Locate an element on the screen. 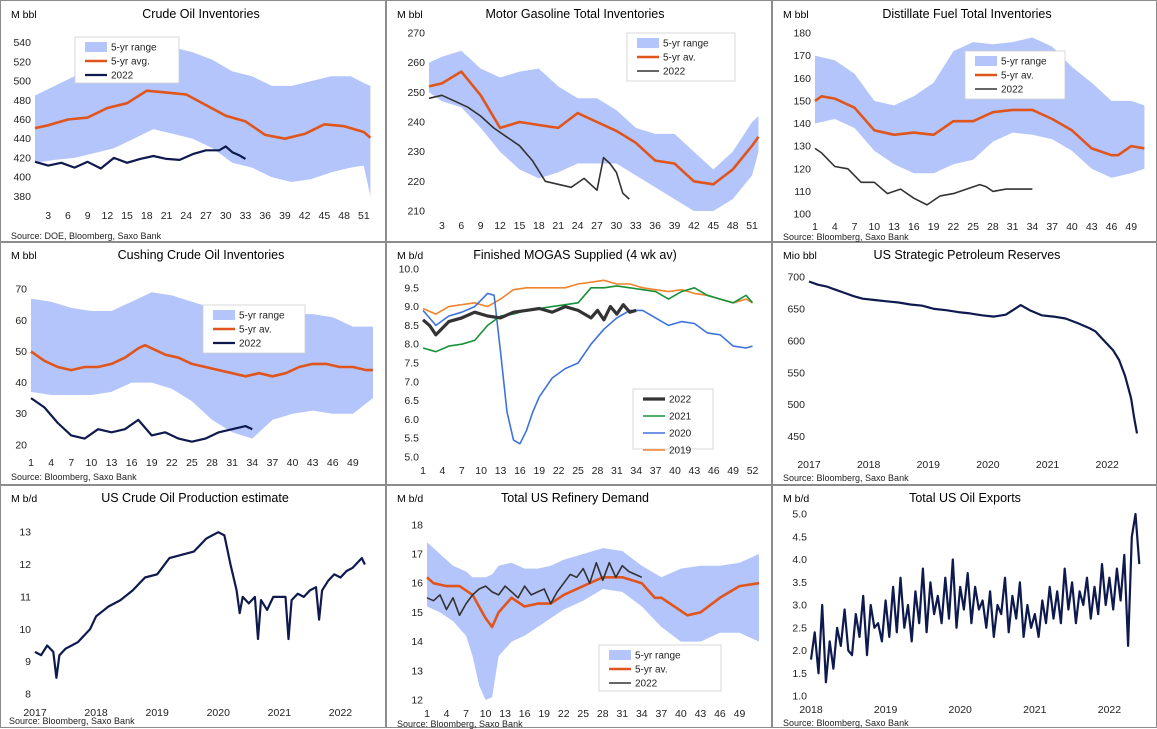 The width and height of the screenshot is (1157, 729). x-tick-label: 51 is located at coordinates (364, 216).